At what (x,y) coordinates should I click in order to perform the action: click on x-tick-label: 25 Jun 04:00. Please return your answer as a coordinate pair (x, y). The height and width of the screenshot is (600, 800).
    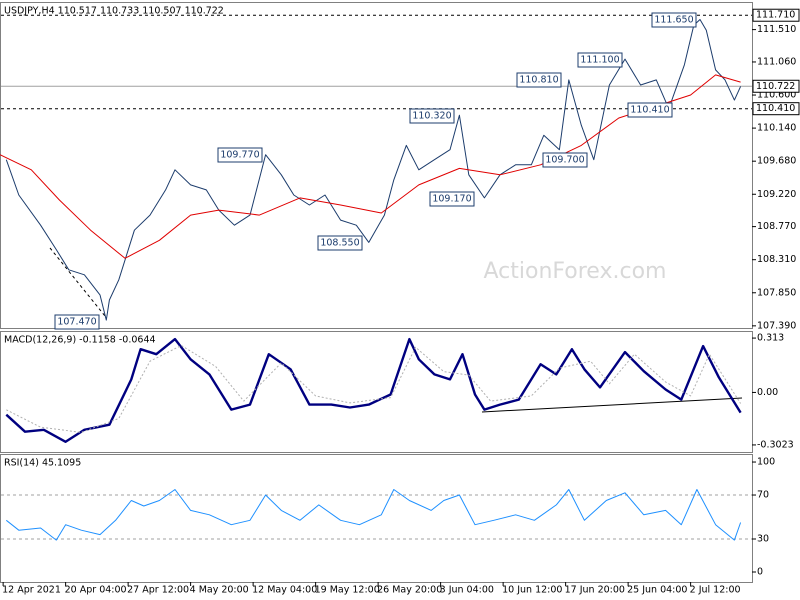
    Looking at the image, I should click on (657, 590).